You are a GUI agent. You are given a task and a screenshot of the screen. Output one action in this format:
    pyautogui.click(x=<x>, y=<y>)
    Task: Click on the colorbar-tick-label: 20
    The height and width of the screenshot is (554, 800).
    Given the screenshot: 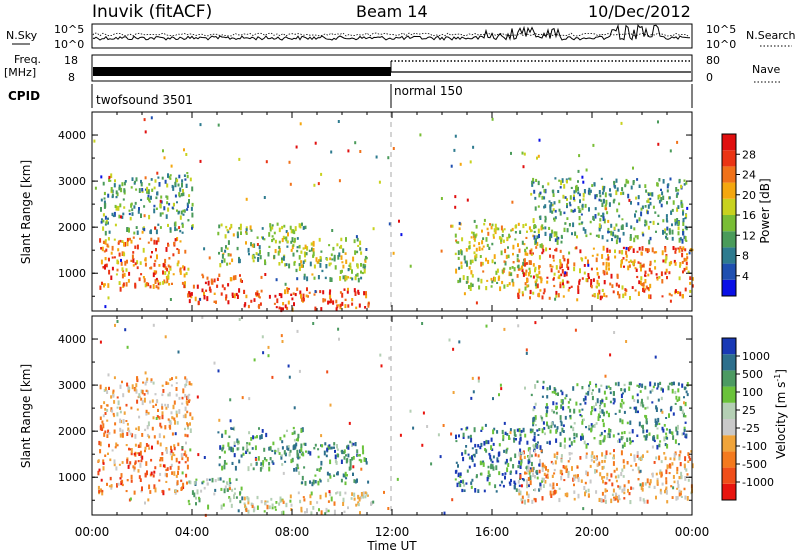 What is the action you would take?
    pyautogui.click(x=749, y=195)
    